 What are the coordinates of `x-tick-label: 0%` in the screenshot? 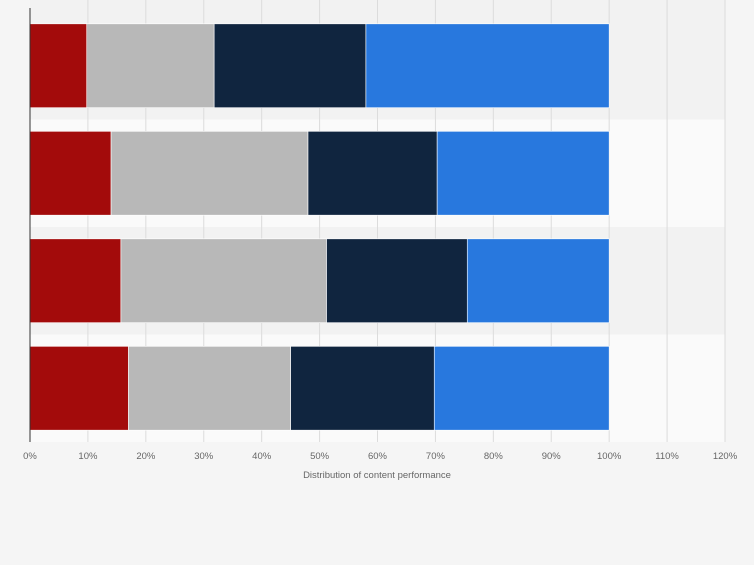 It's located at (30, 456).